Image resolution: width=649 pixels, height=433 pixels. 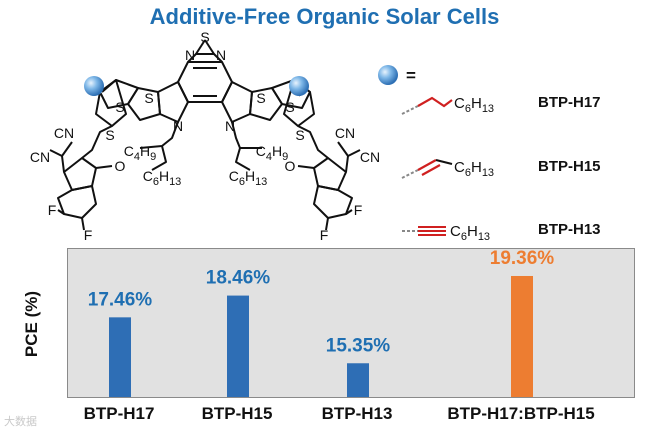 What do you see at coordinates (427, 169) in the screenshot?
I see `legend-bond-double` at bounding box center [427, 169].